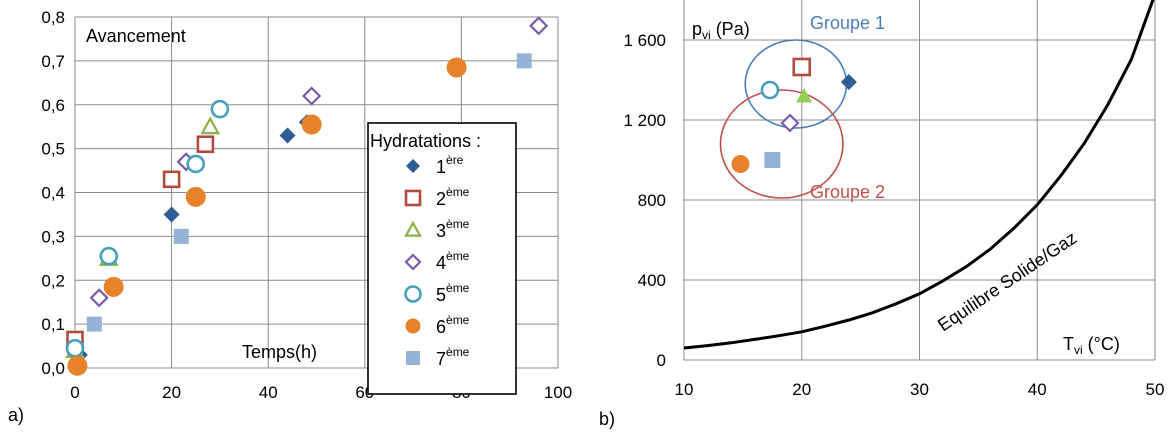  I want to click on x-tick-label: 10, so click(684, 389).